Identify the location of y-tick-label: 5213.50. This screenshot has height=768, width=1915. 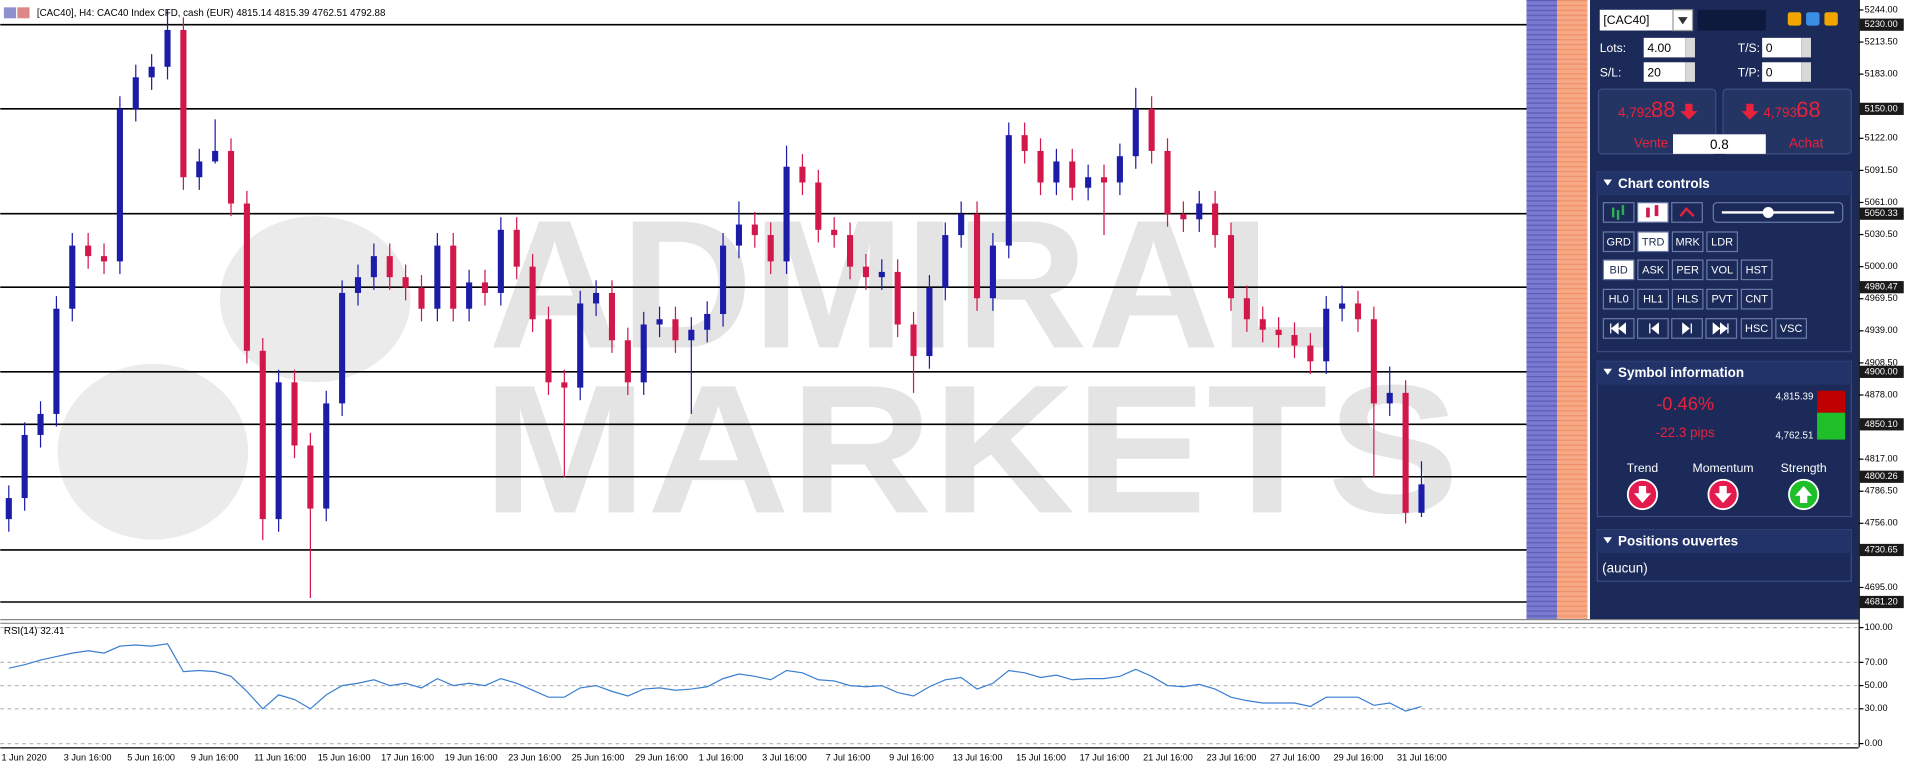
(1881, 41).